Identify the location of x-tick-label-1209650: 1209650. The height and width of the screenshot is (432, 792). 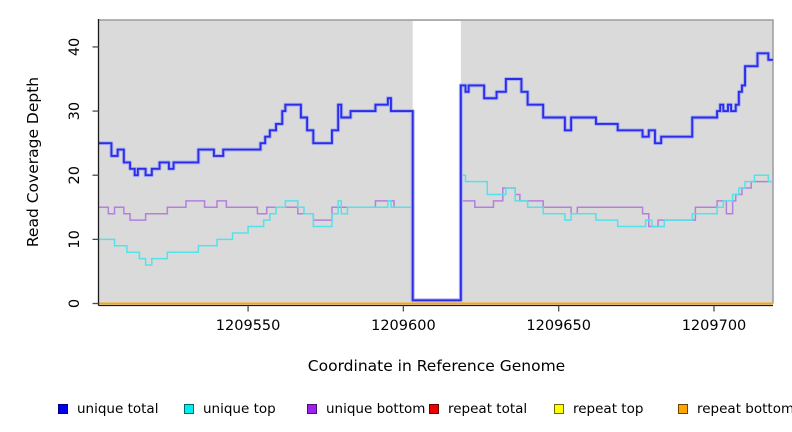
(558, 326).